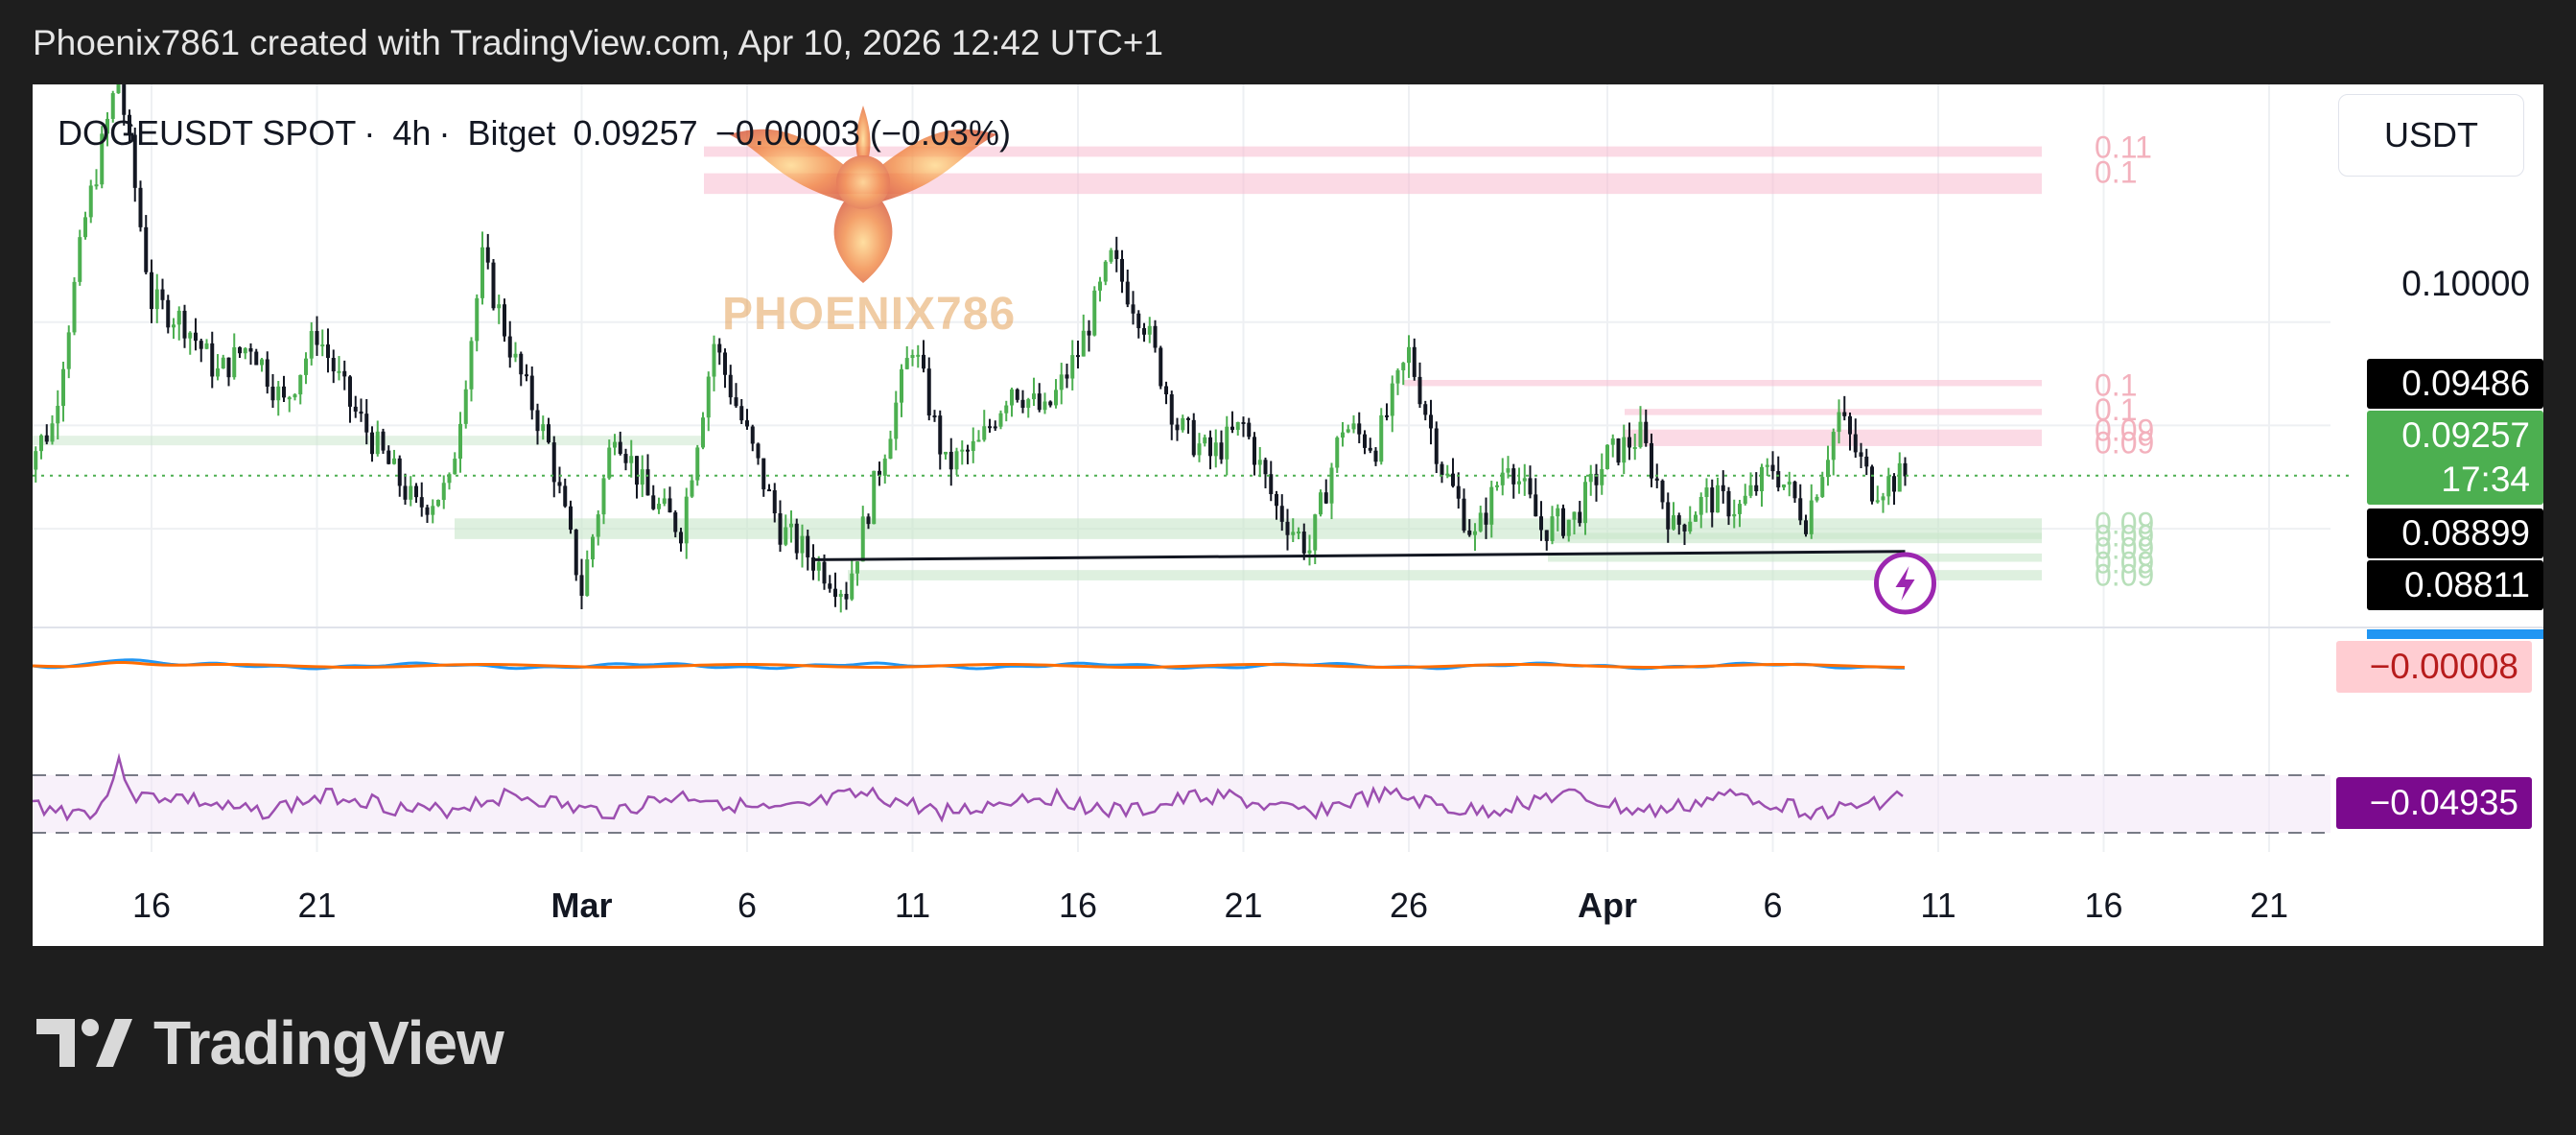 The width and height of the screenshot is (2576, 1135). I want to click on oscillator-band, so click(1181, 804).